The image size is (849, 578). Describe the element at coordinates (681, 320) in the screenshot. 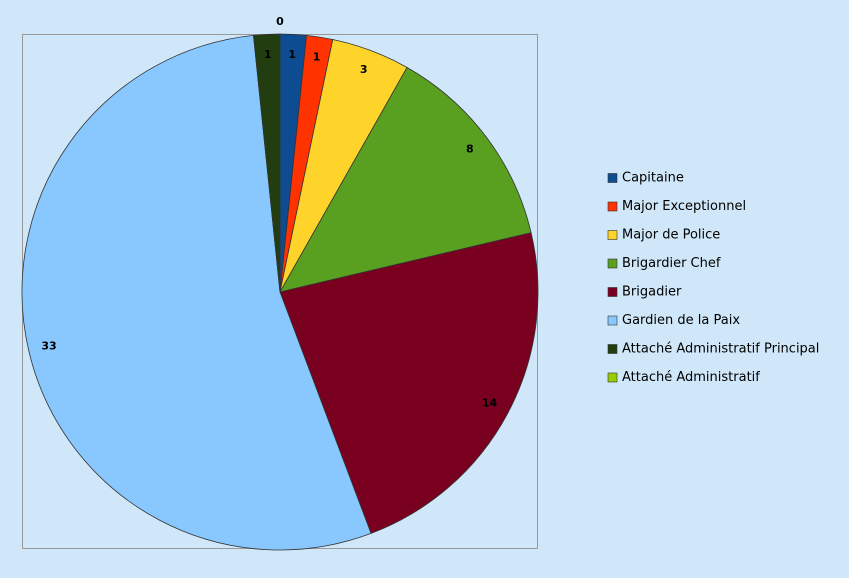

I see `legend-label: Gardien de la Paix` at that location.